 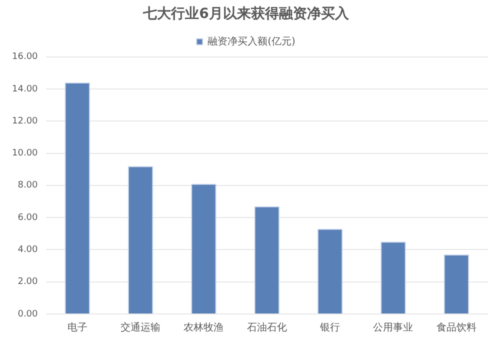 I want to click on x-tick-label: 银行, so click(x=329, y=328).